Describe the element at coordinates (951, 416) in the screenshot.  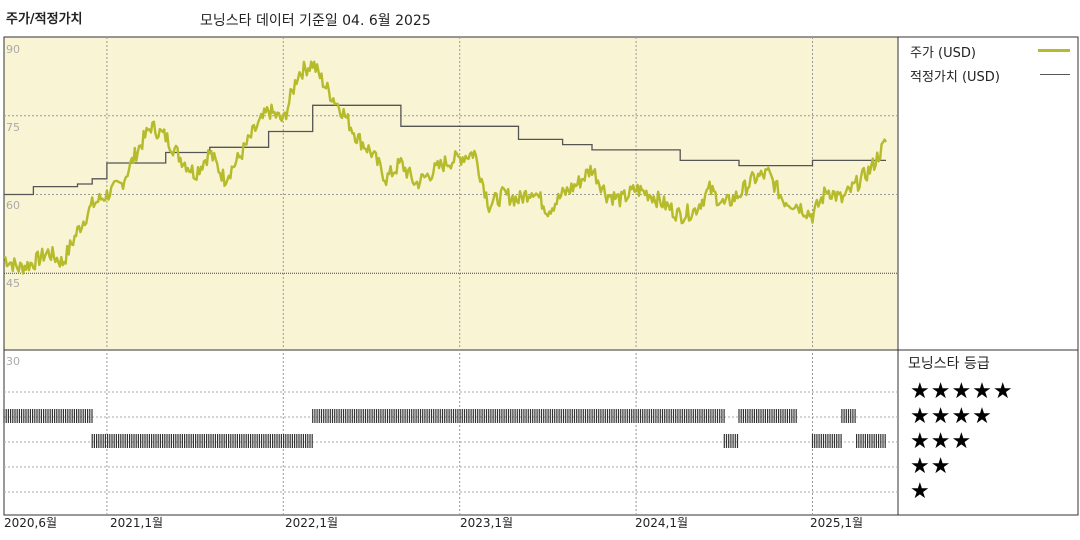
I see `rating-four-stars: ★★★★` at that location.